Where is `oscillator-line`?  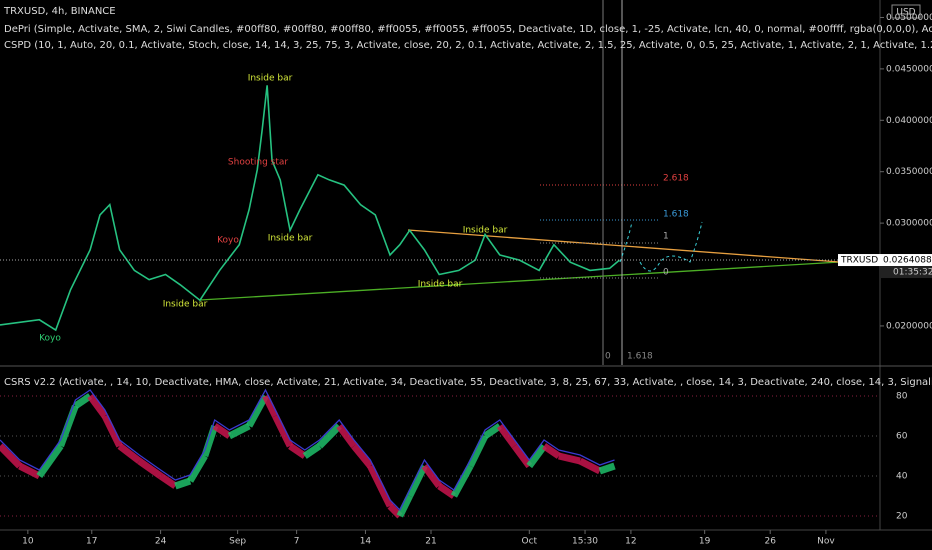
oscillator-line is located at coordinates (307, 450).